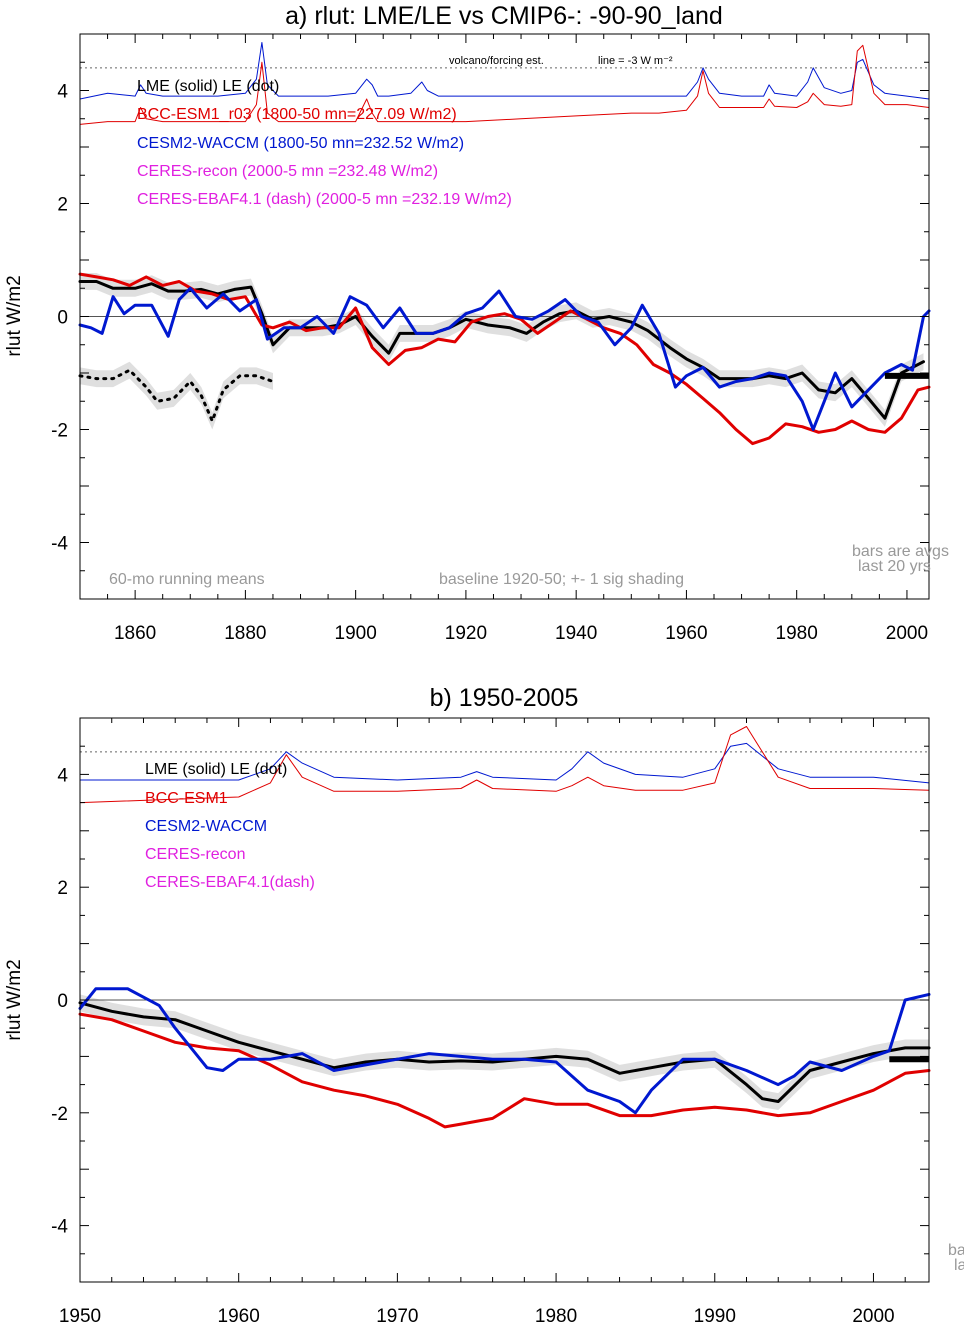 The image size is (964, 1325). Describe the element at coordinates (206, 826) in the screenshot. I see `panel-b-legend-cesm2: CESM2-WACCM` at that location.